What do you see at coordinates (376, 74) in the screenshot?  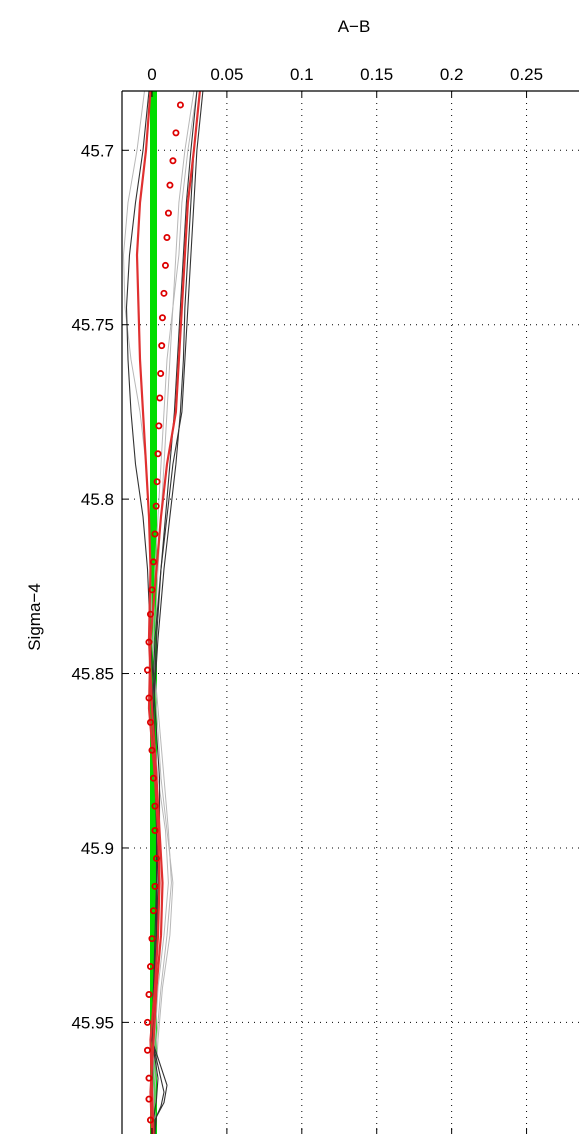 I see `x-tick-label: 0.15` at bounding box center [376, 74].